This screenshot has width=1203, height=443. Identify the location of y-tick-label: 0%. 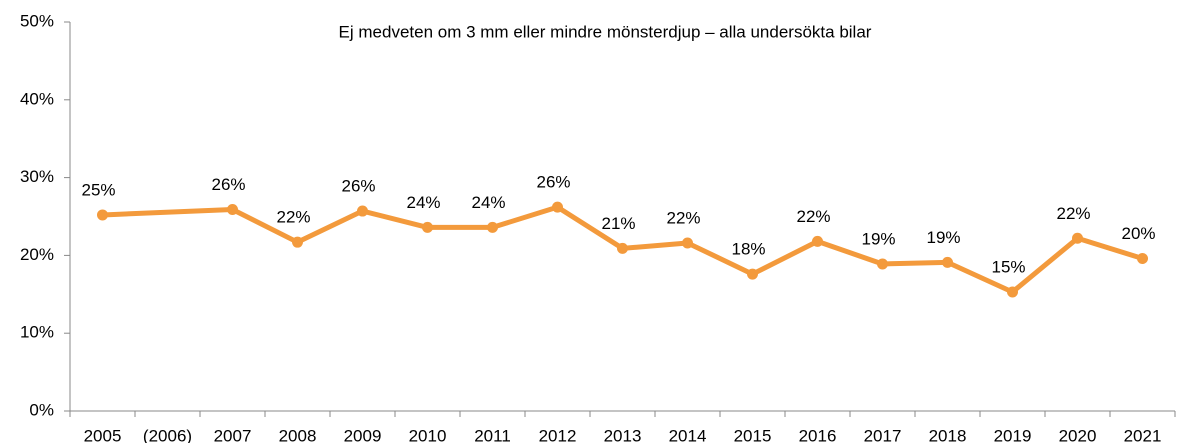
(41, 409).